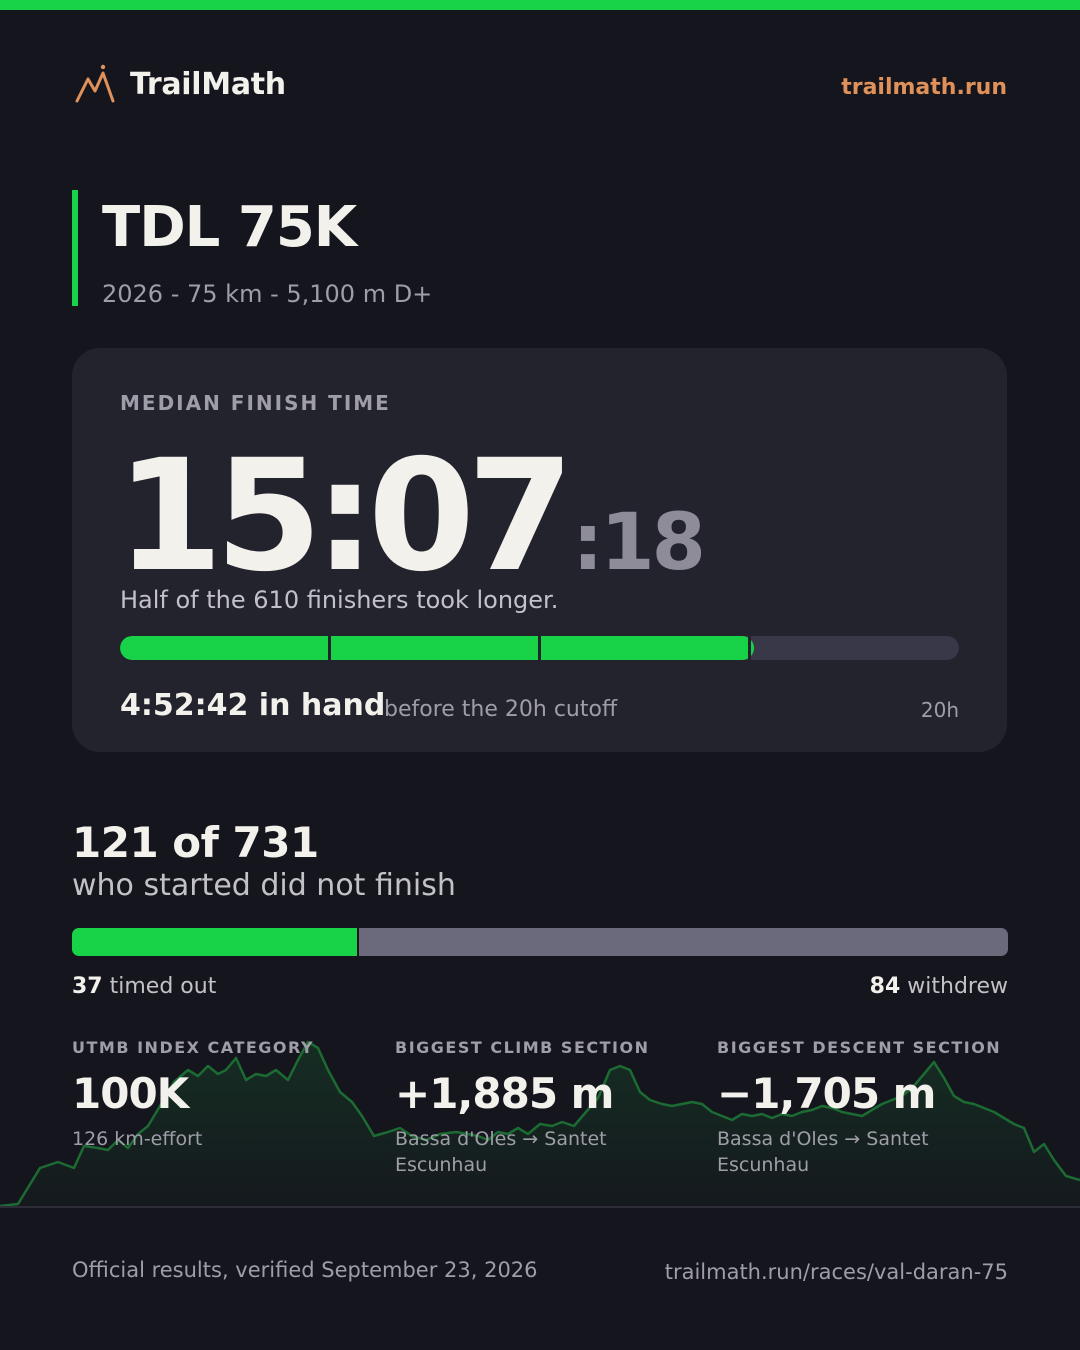  I want to click on median-note: Half of the 610 finishers took longer., so click(339, 600).